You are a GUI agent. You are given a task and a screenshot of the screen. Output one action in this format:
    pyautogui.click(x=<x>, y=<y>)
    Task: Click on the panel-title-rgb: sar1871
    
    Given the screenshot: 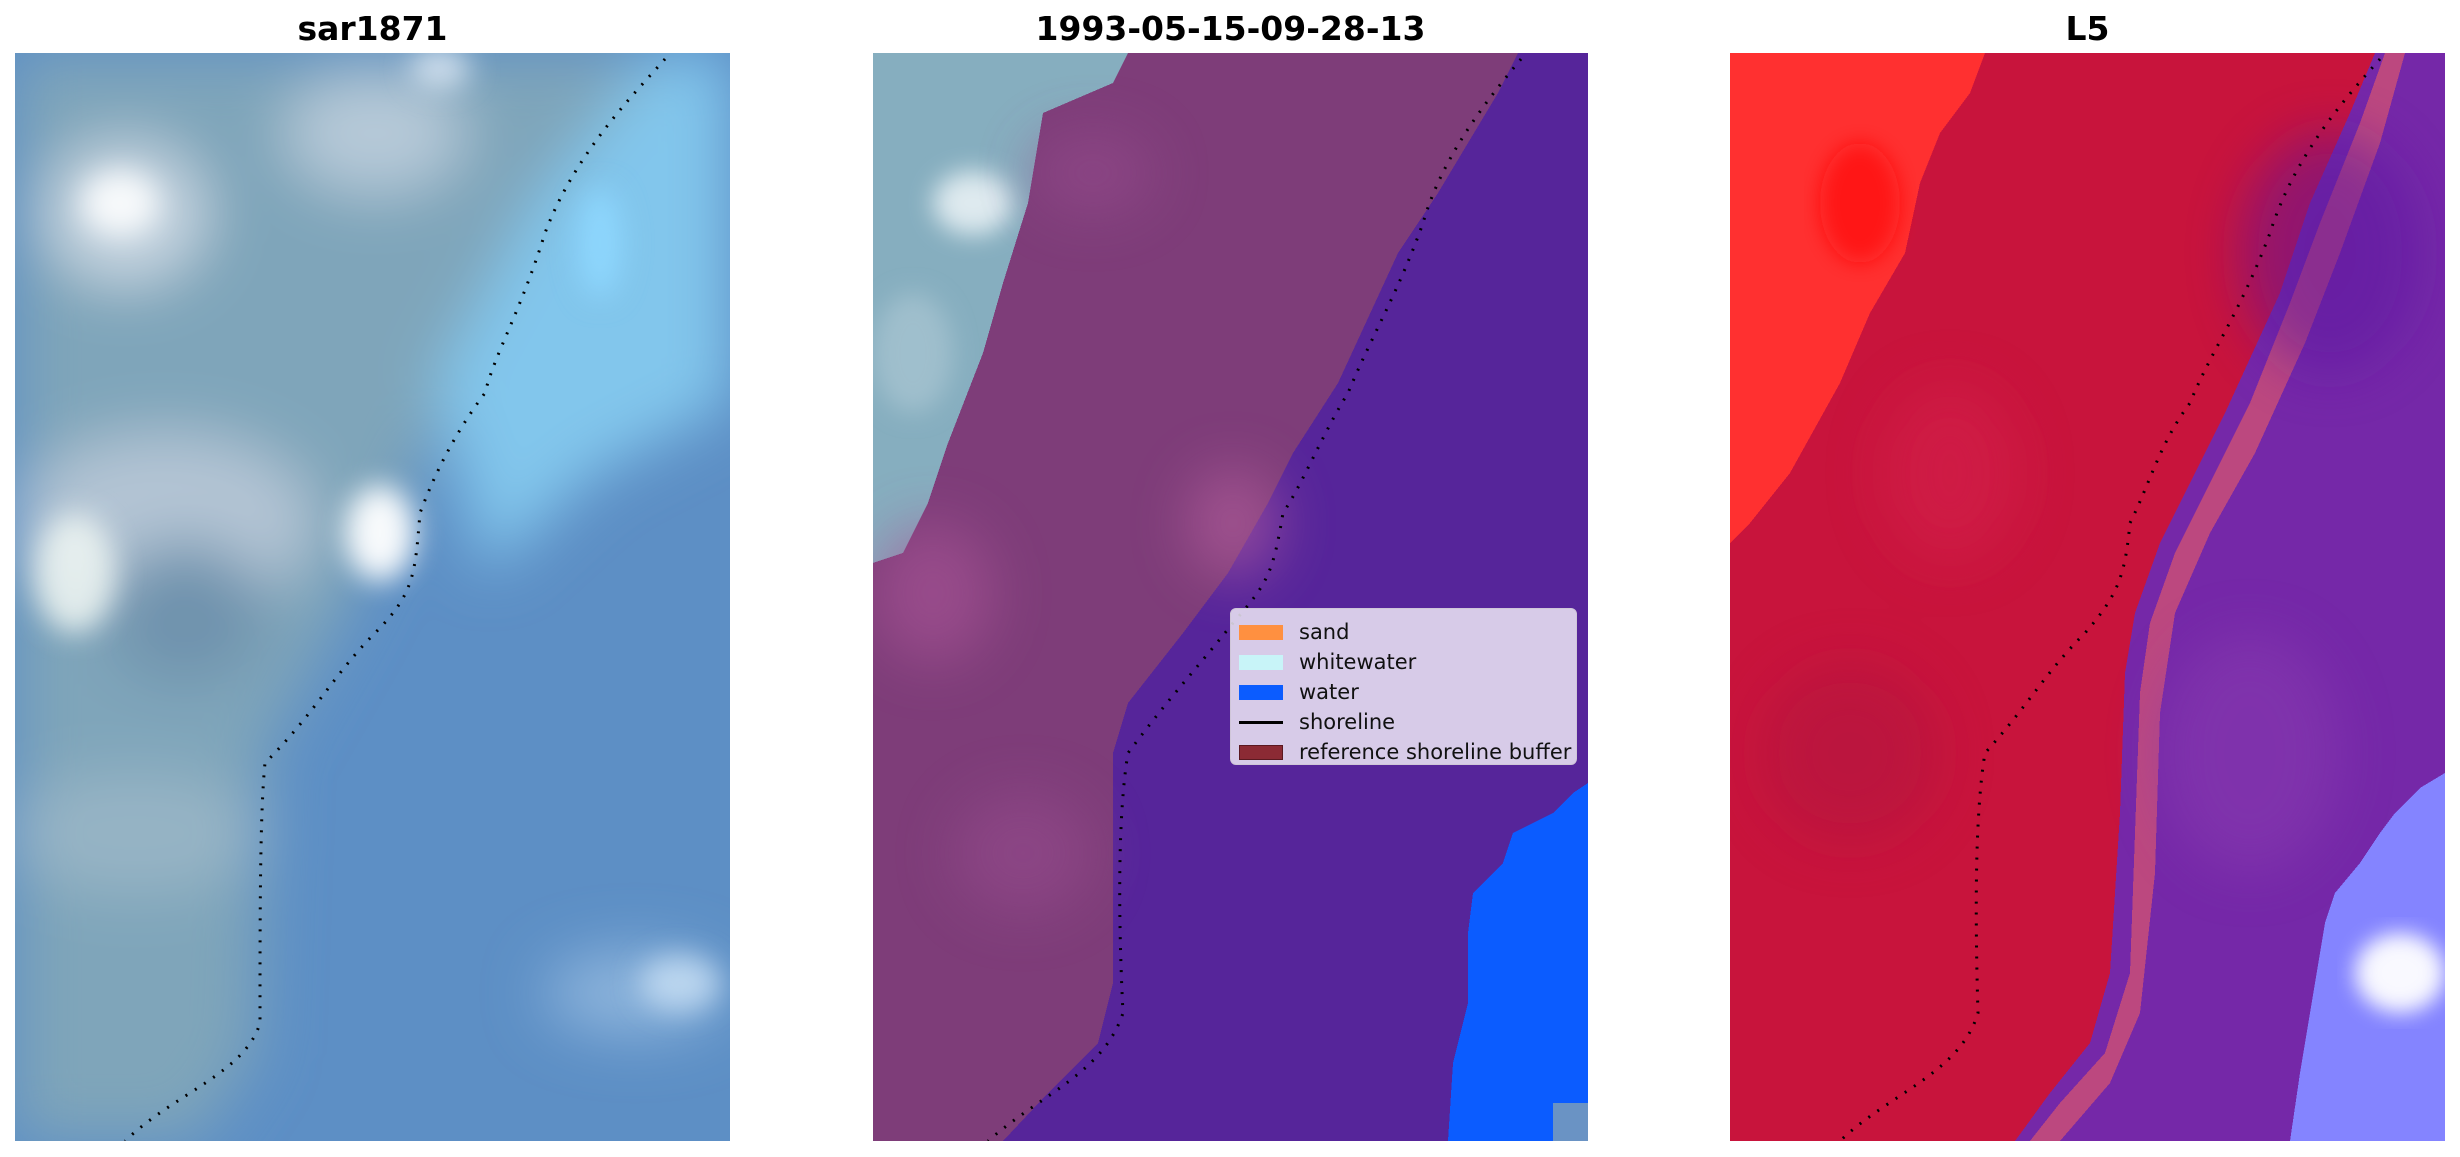 What is the action you would take?
    pyautogui.click(x=372, y=28)
    